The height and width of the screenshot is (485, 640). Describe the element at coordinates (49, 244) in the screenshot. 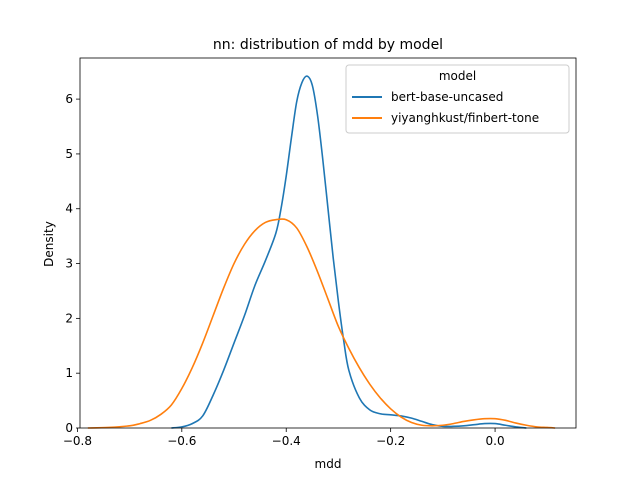

I see `y-axis-label: Density` at that location.